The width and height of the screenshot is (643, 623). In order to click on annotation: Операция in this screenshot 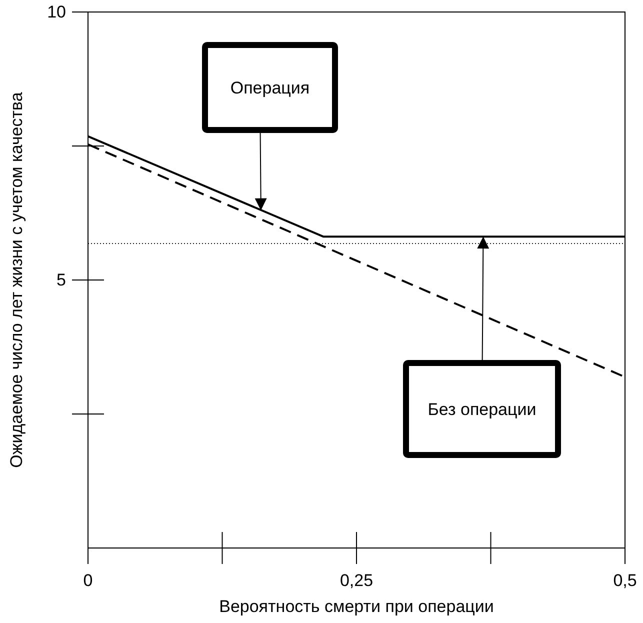, I will do `click(270, 88)`.